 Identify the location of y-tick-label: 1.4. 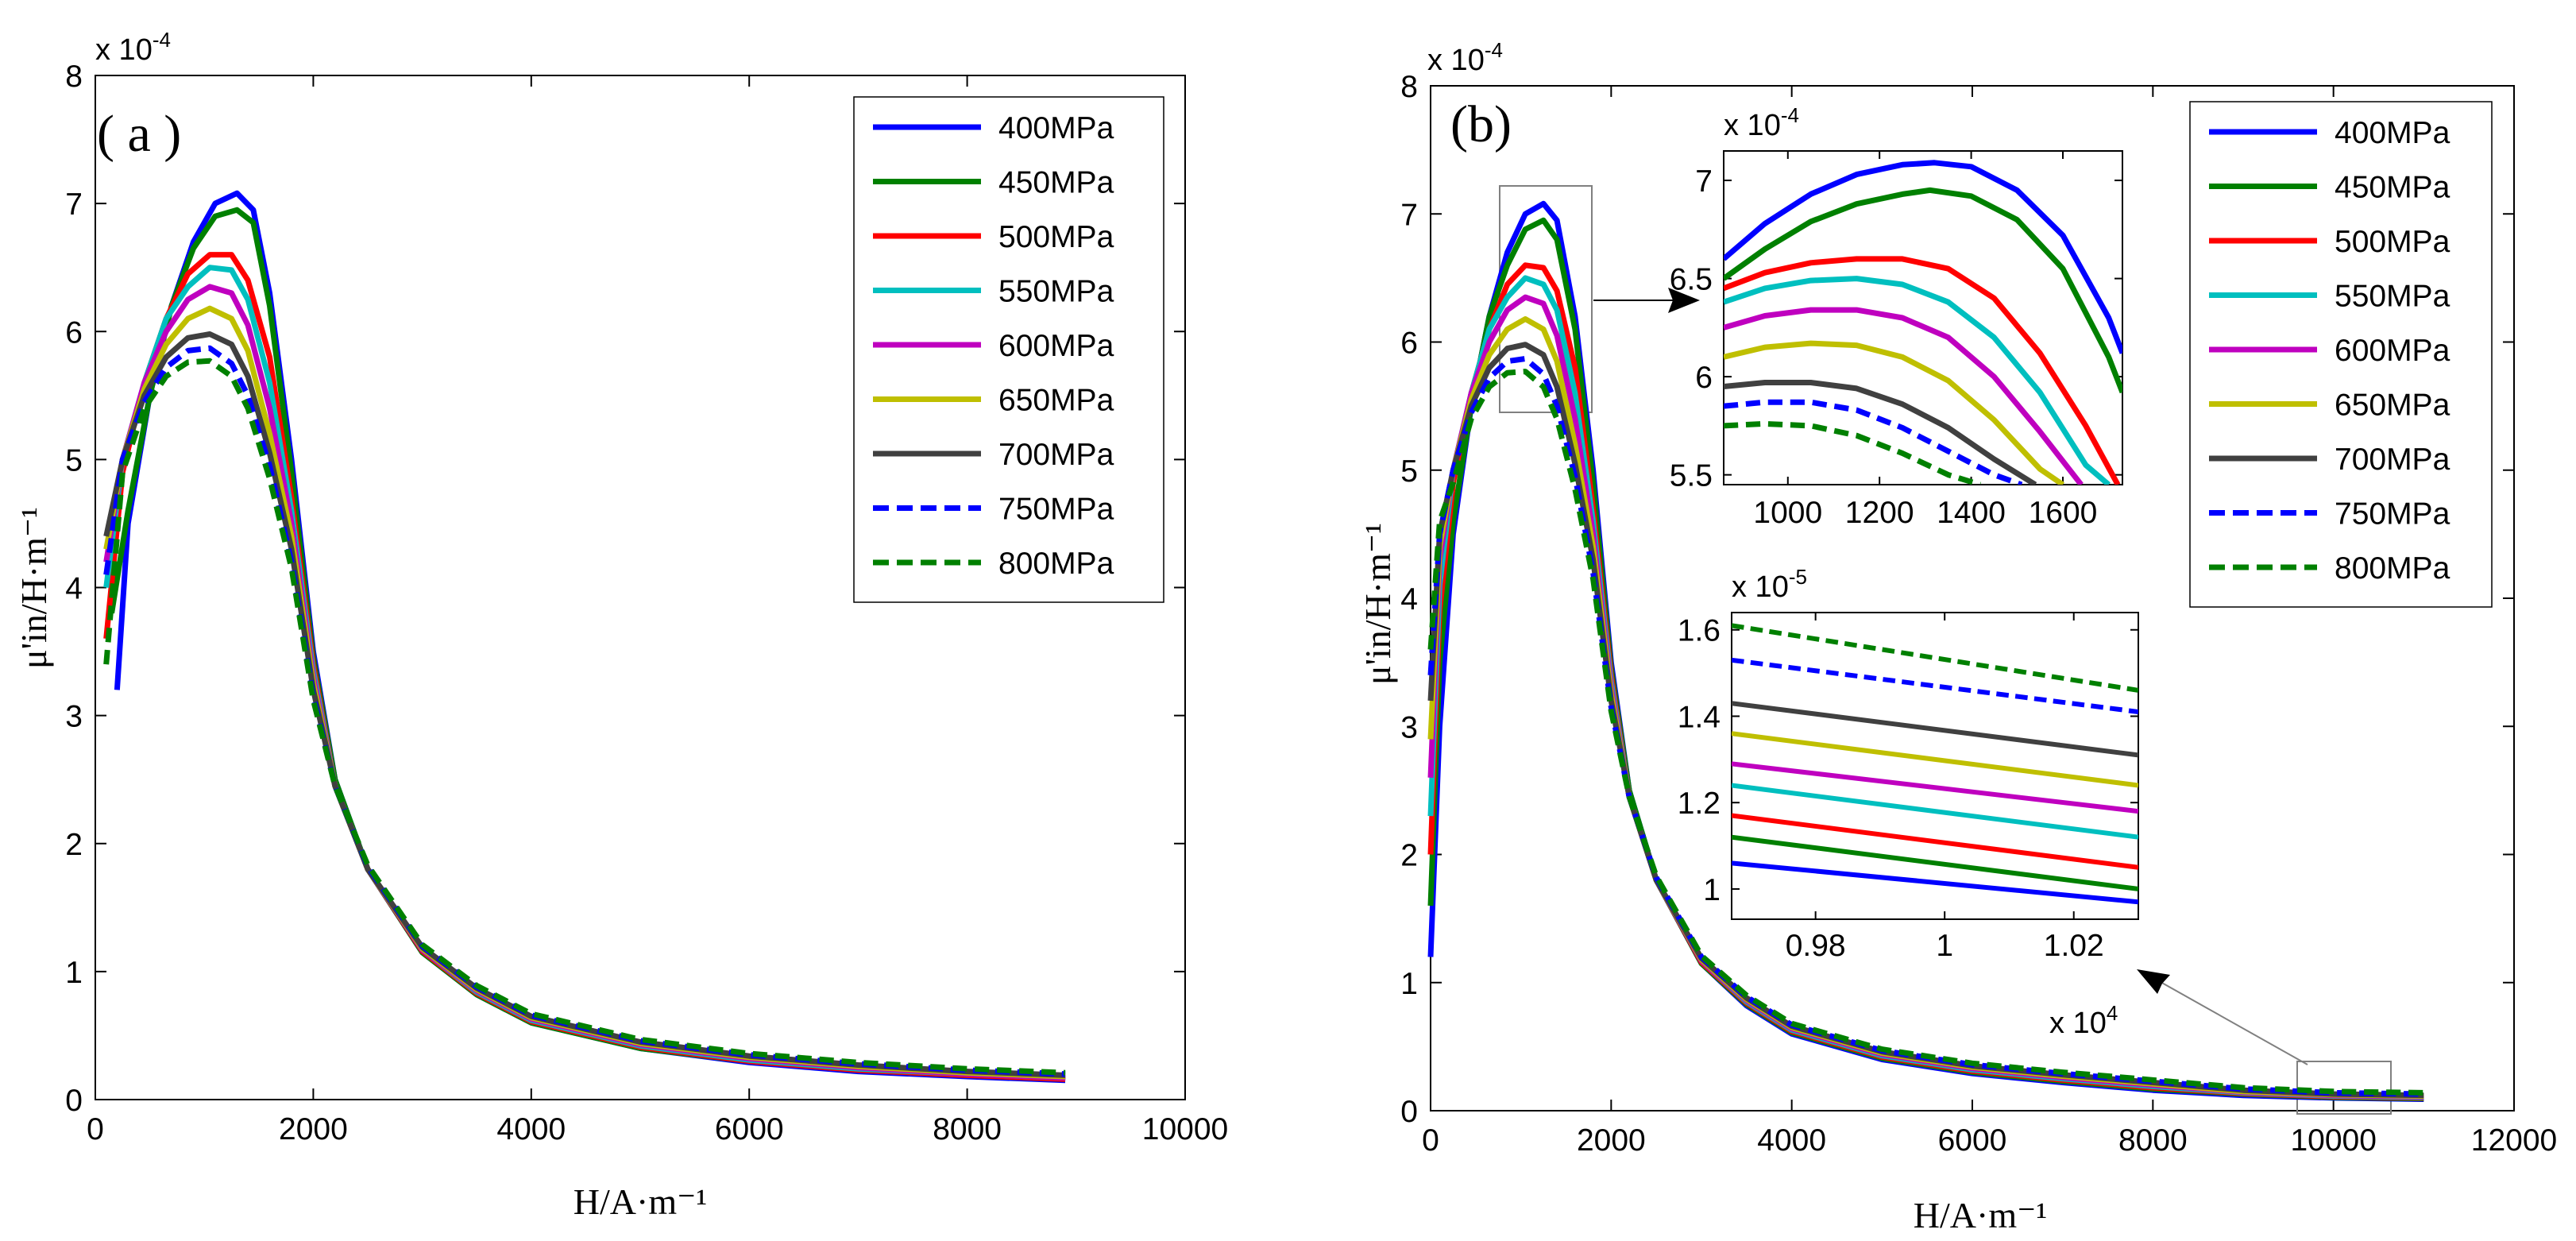
(1699, 717).